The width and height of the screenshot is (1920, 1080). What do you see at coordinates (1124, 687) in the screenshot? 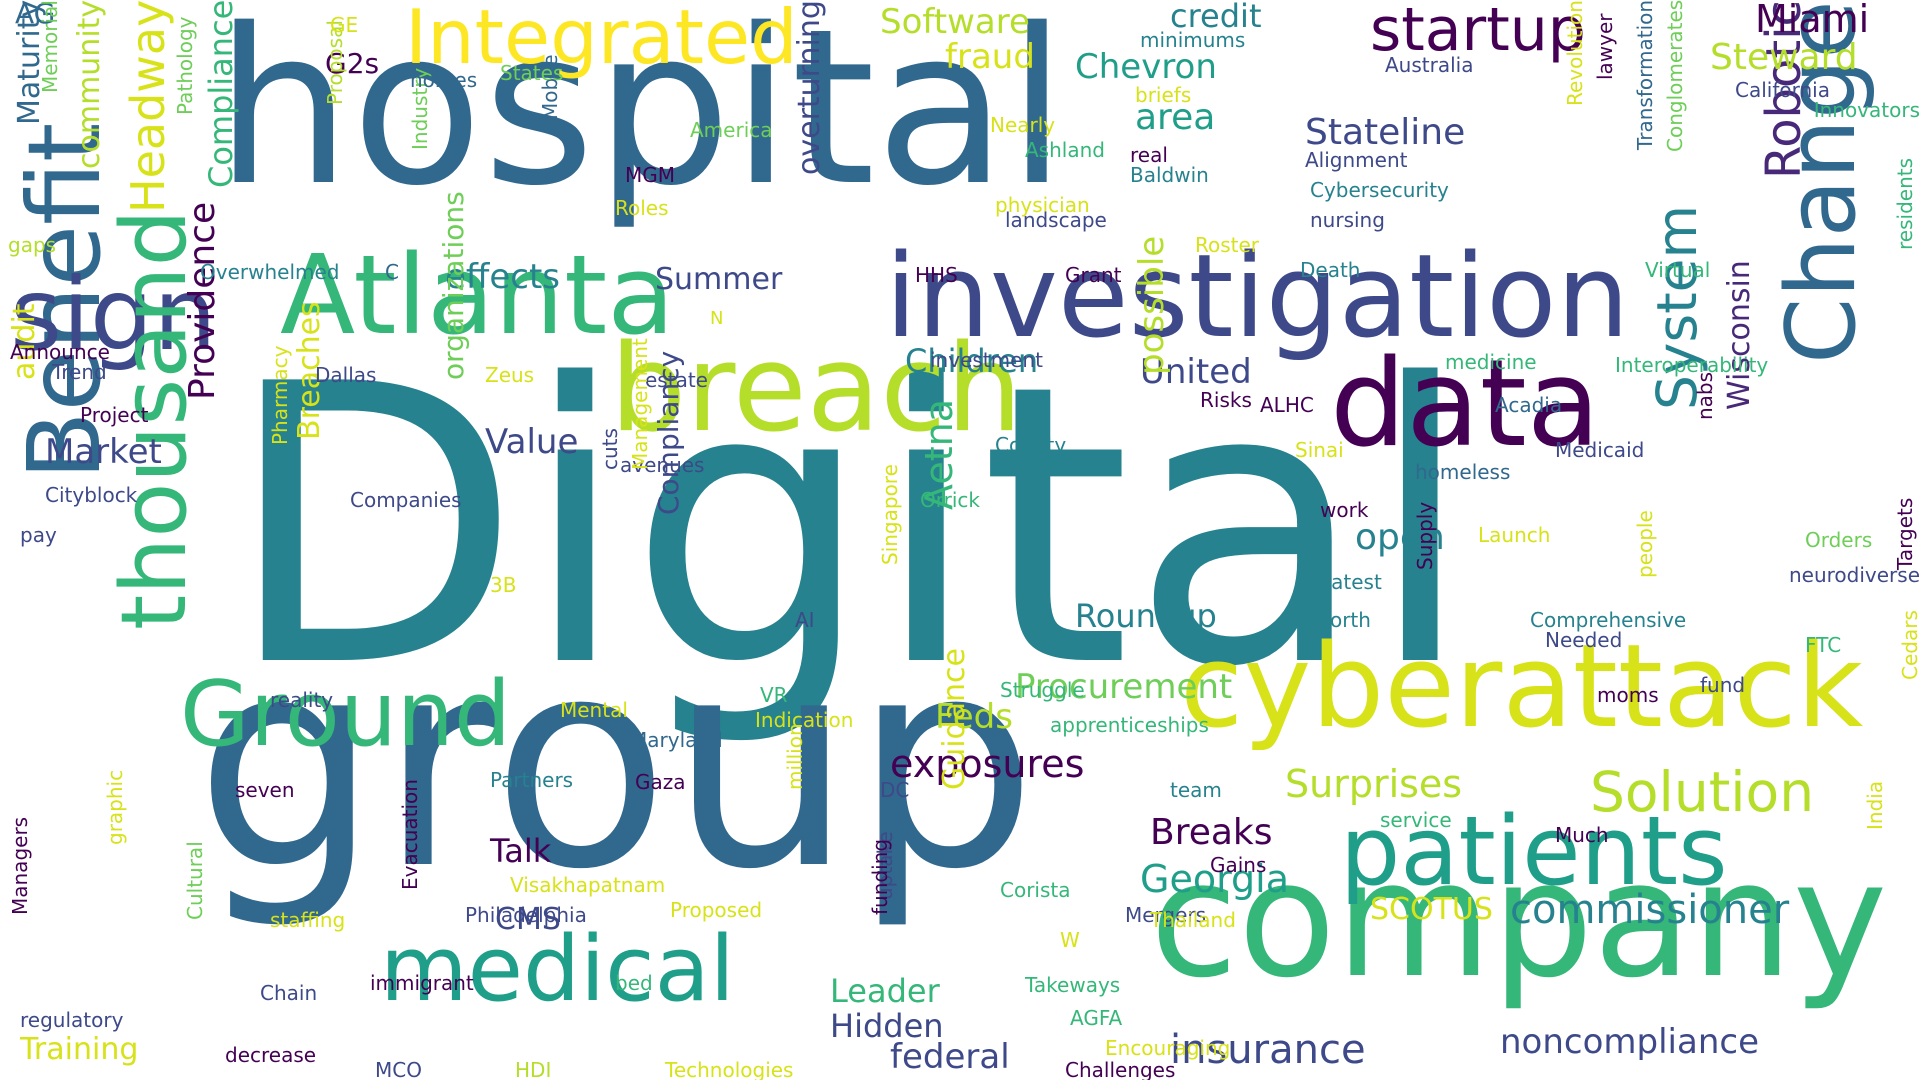
I see `word: Procurement` at bounding box center [1124, 687].